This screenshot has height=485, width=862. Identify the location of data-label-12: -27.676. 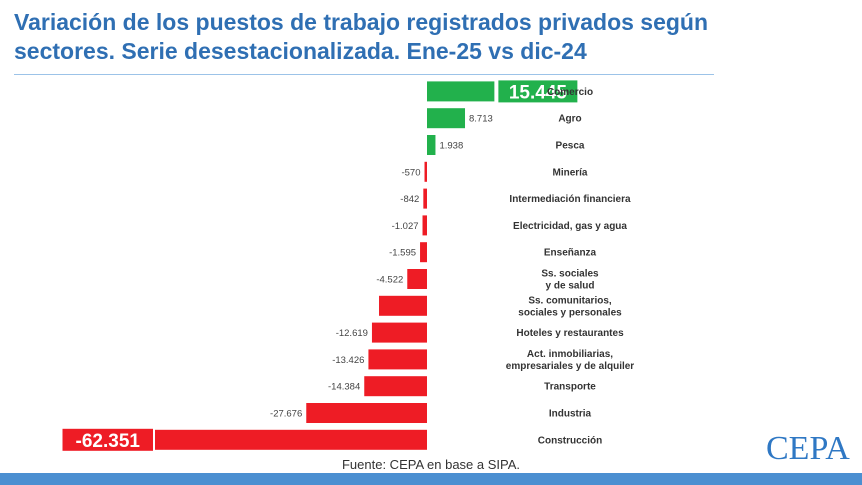
(286, 414).